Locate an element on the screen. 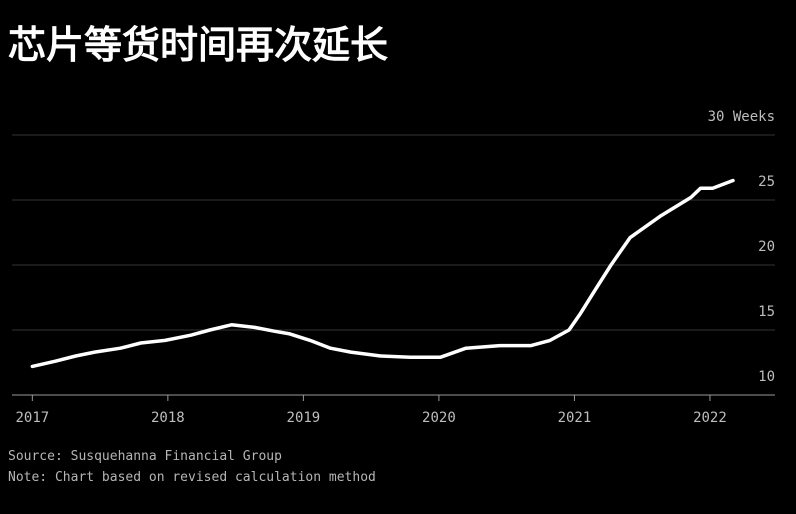  y-tick-label: 25 is located at coordinates (766, 182).